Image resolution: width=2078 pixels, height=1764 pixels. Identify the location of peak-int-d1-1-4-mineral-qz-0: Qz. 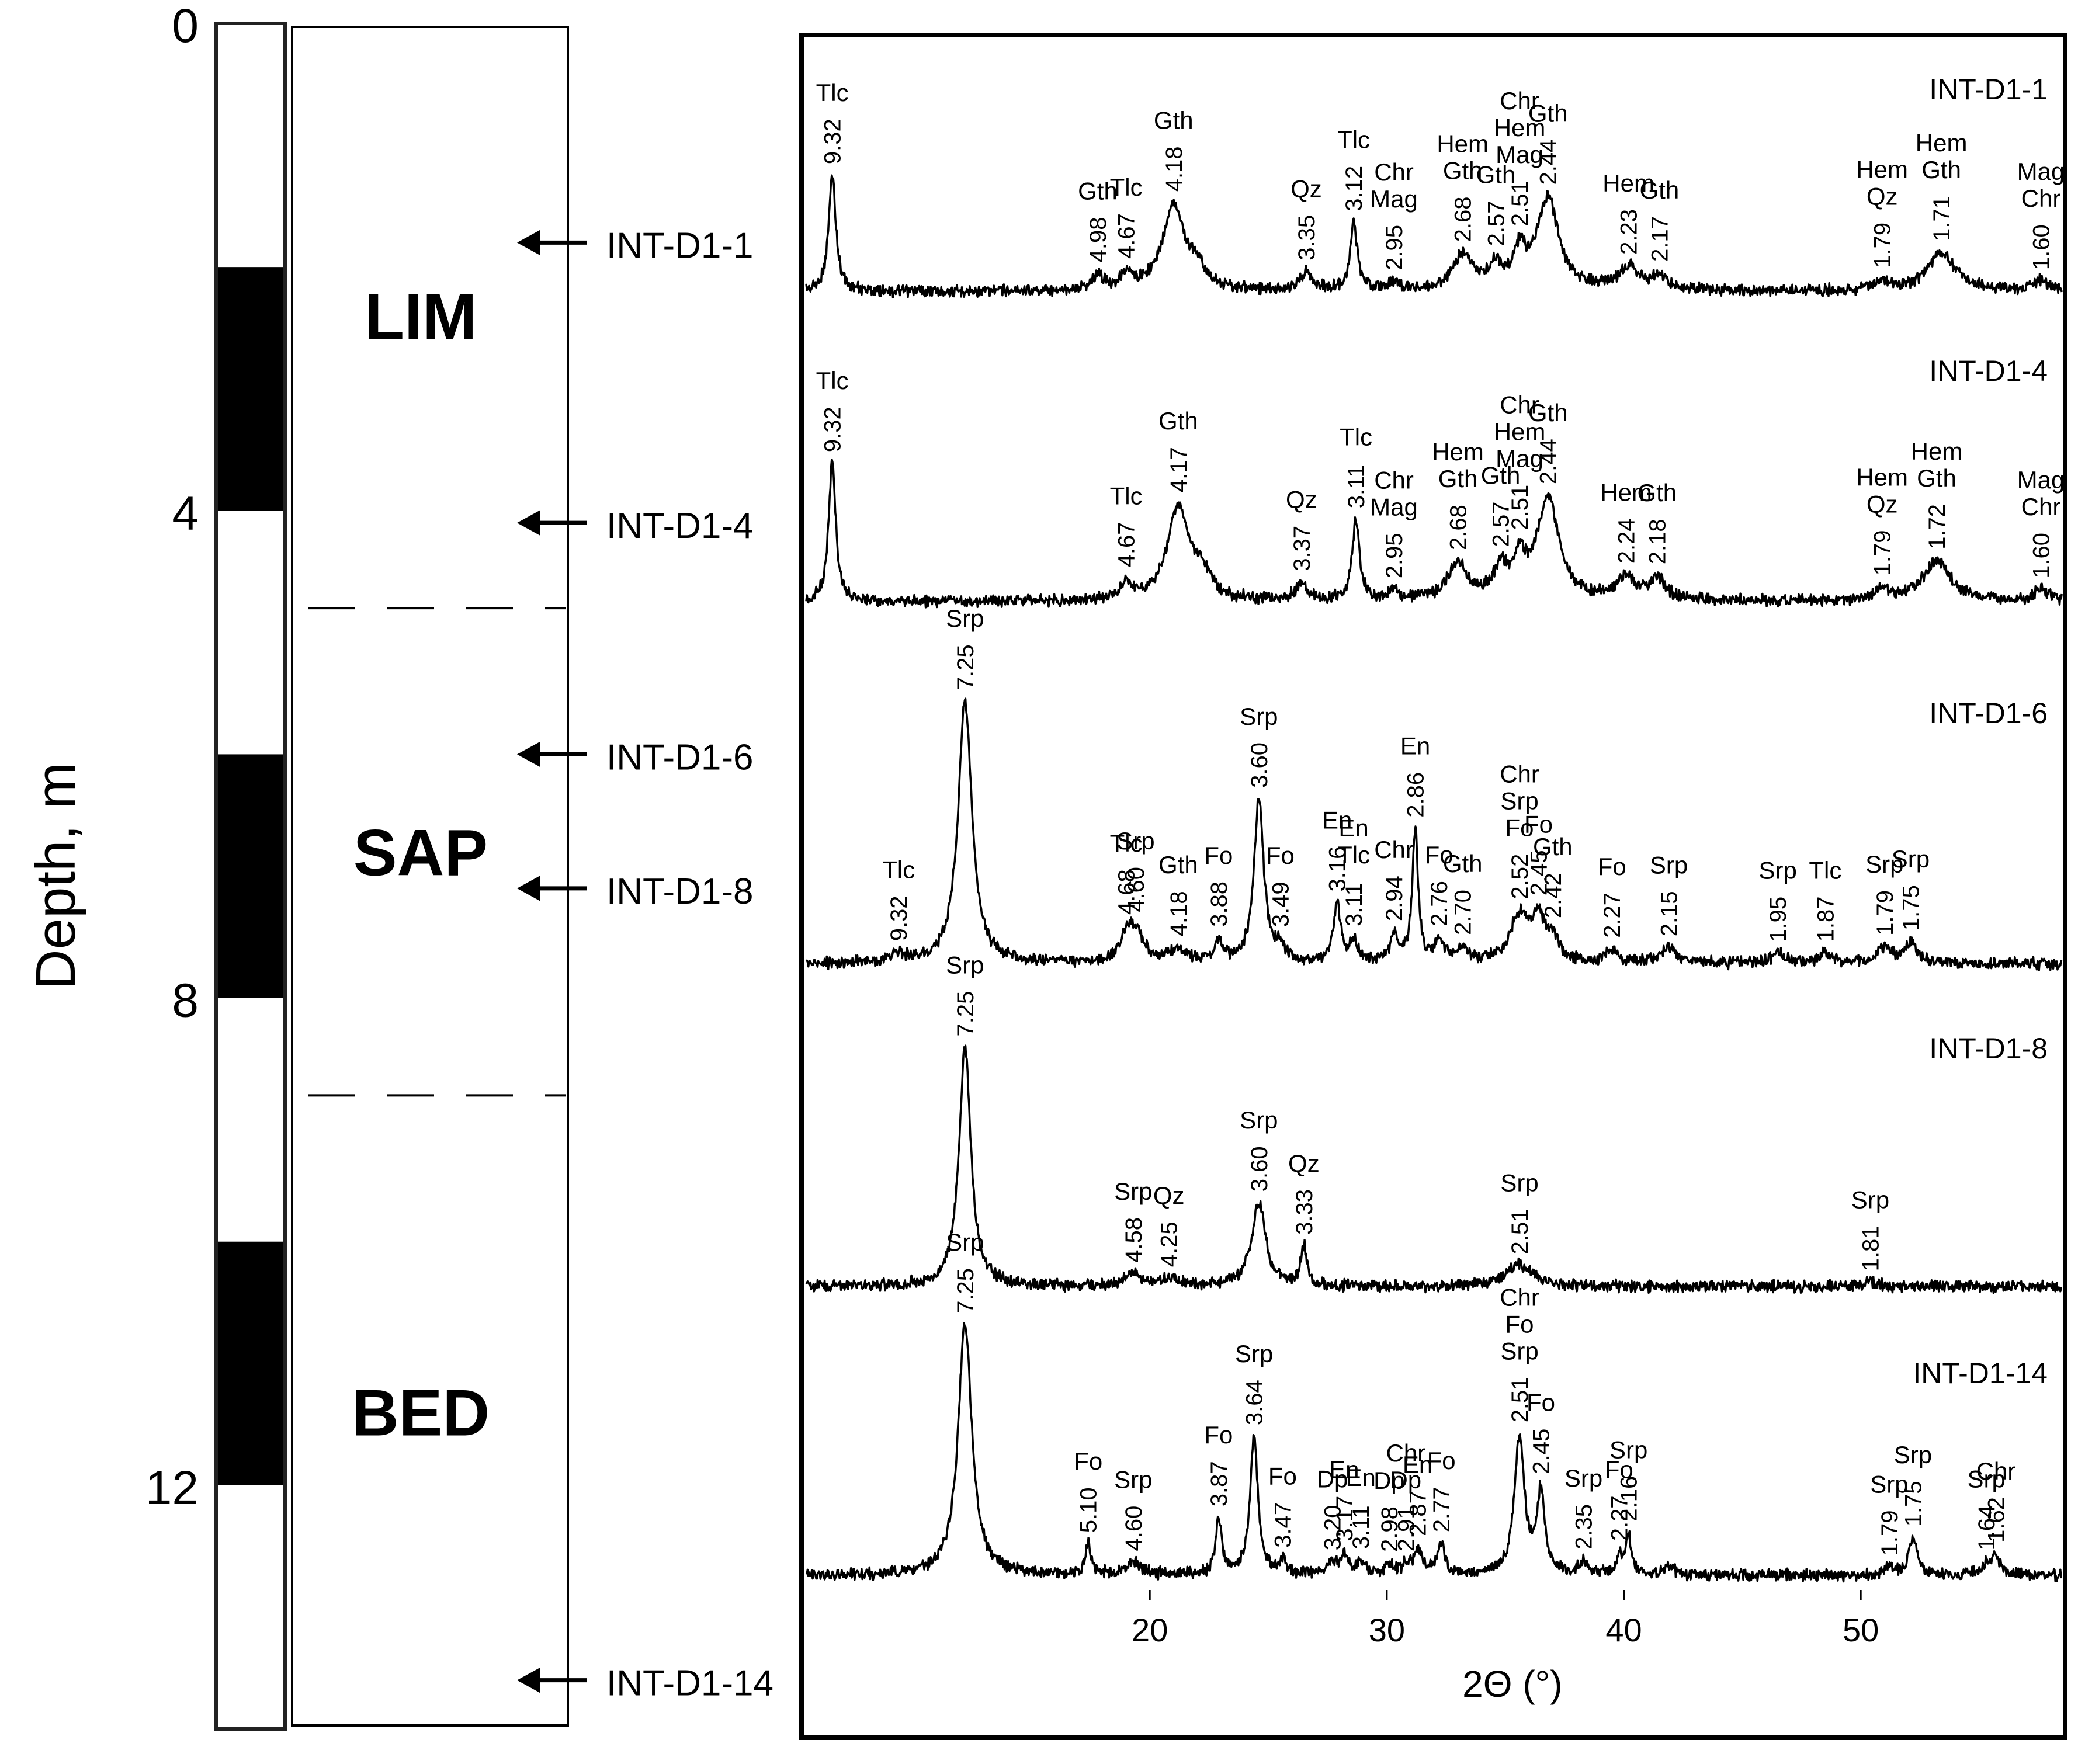
(1306, 189).